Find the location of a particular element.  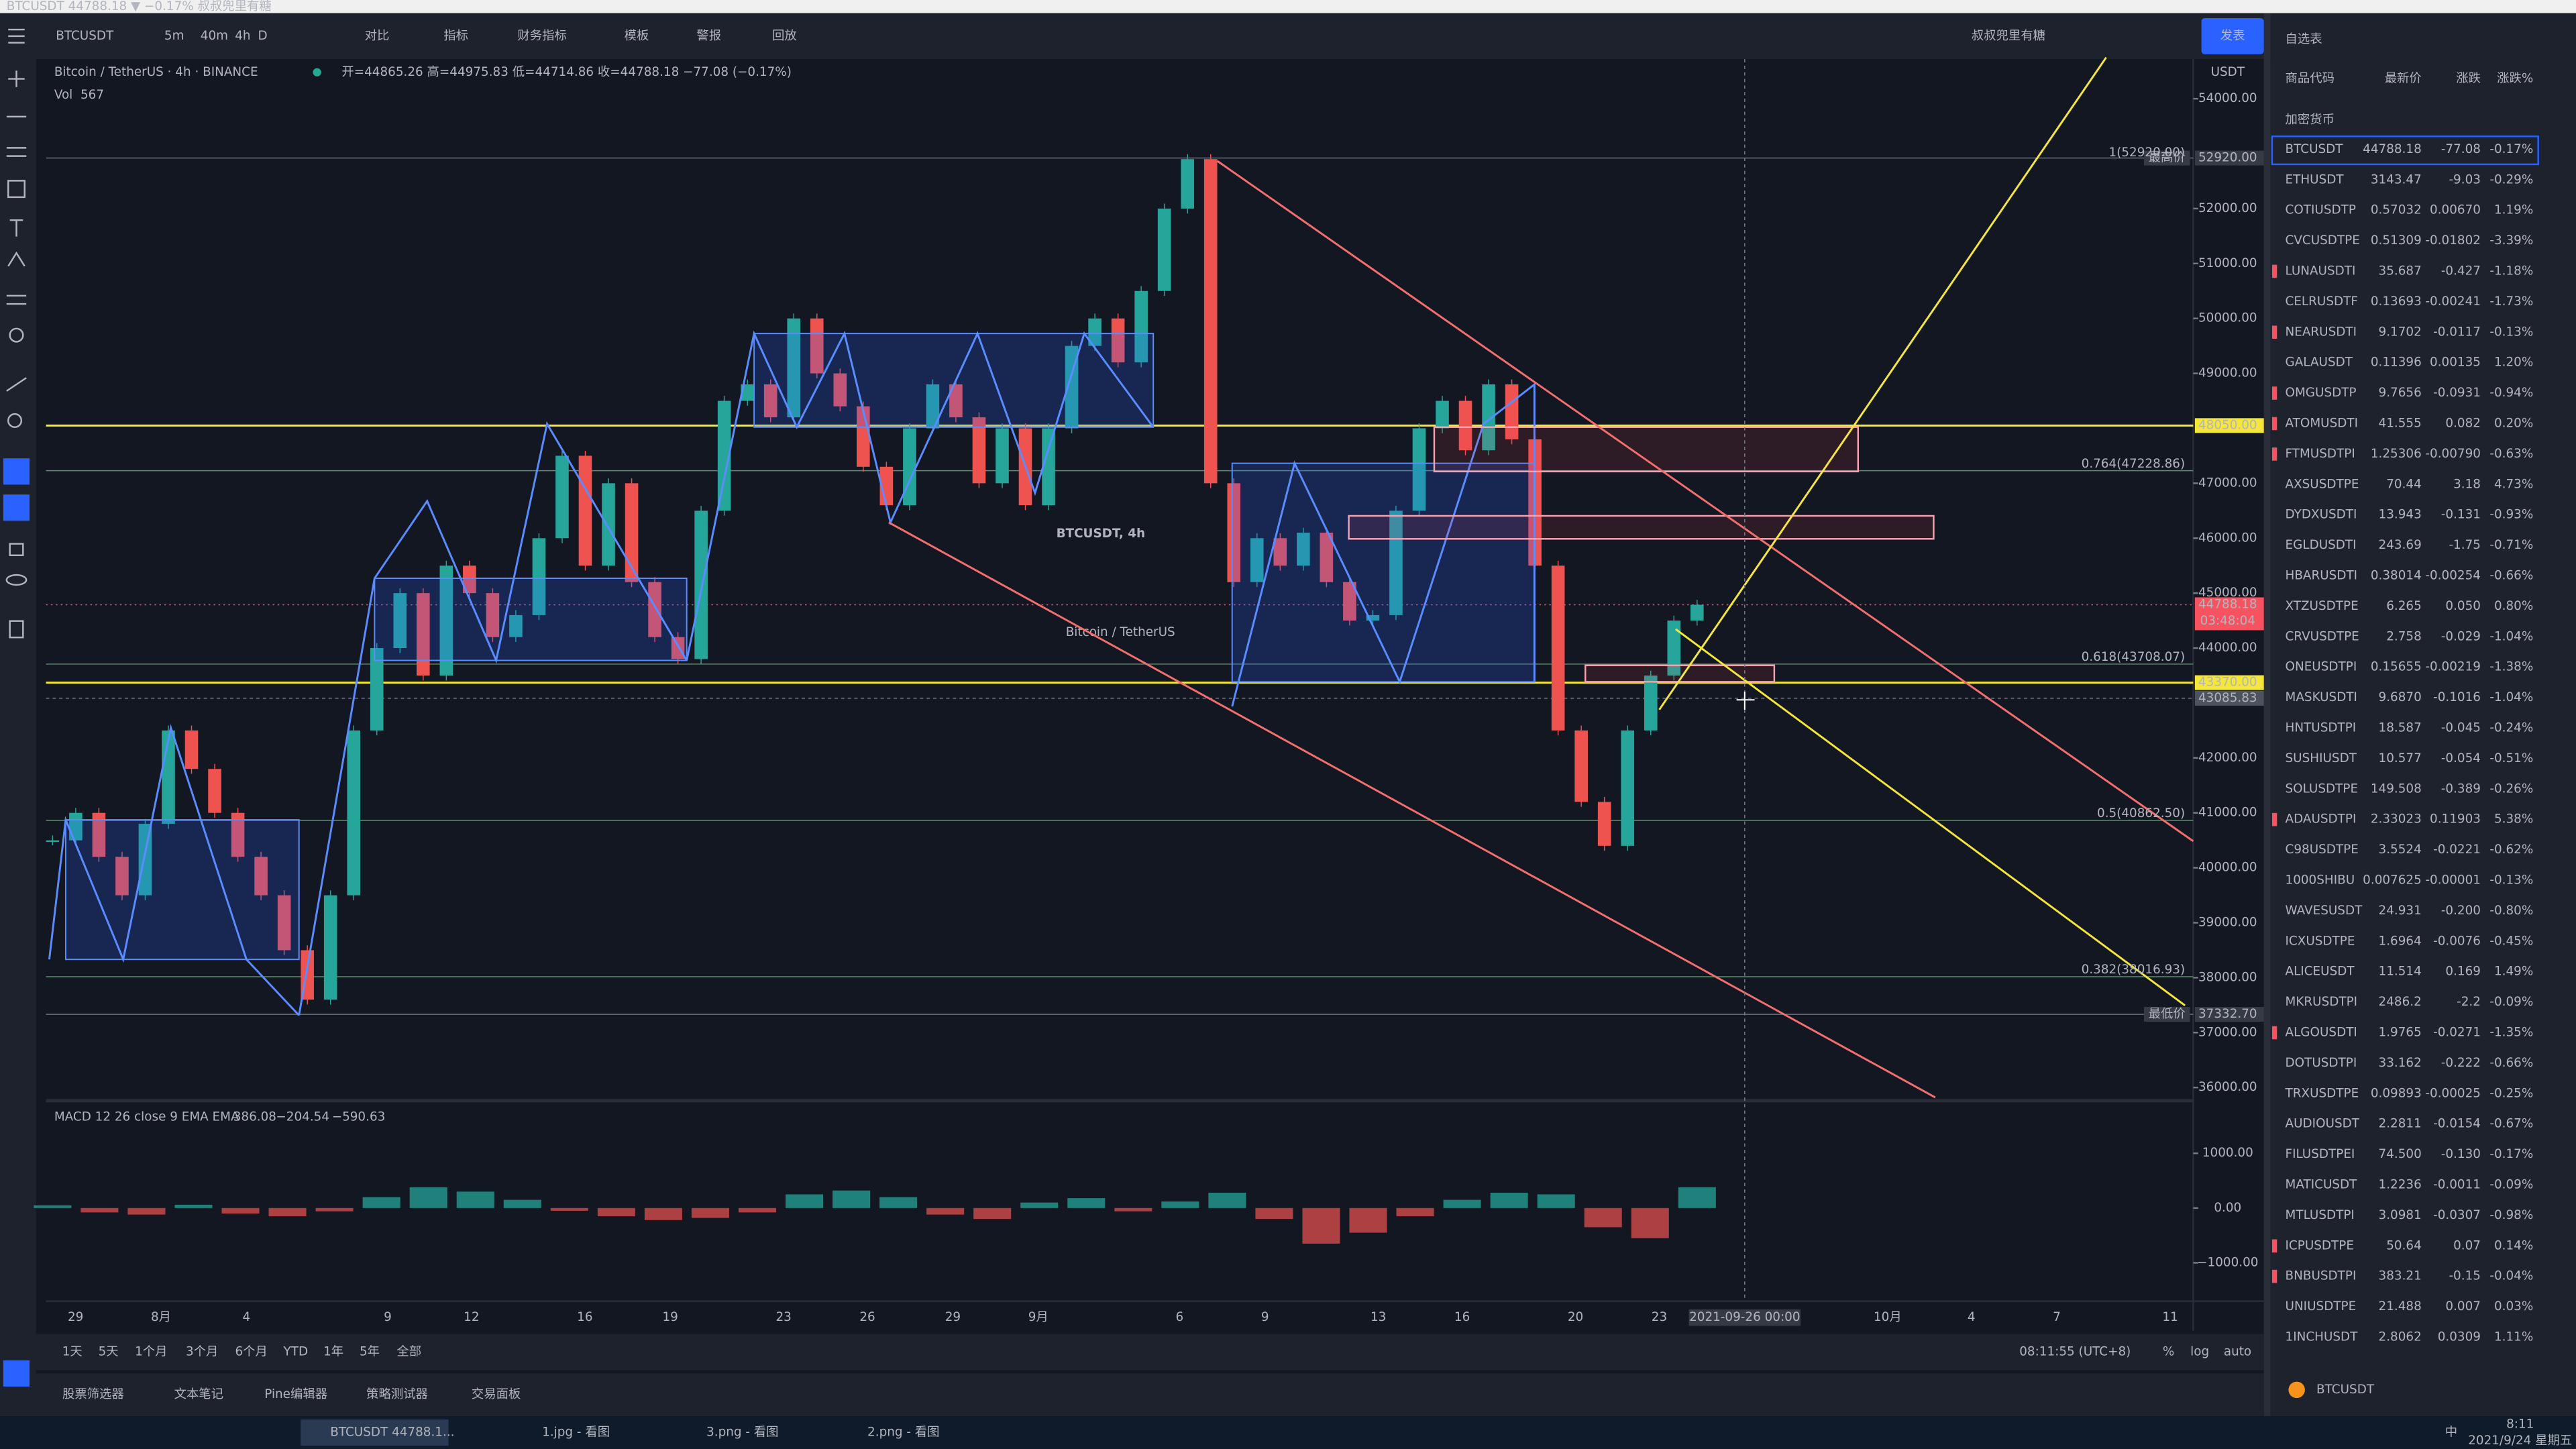

row-symbol: WAVESUSDT is located at coordinates (2324, 911).